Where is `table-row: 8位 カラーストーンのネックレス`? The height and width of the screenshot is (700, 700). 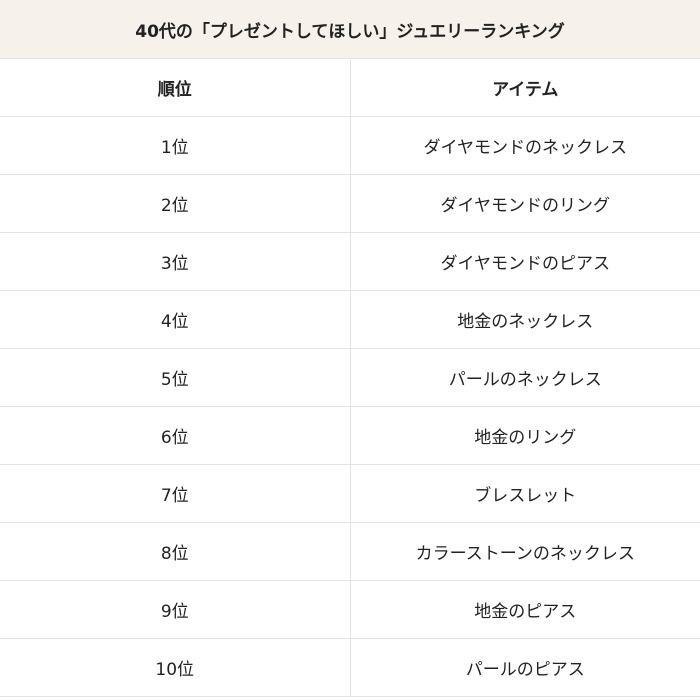
table-row: 8位 カラーストーンのネックレス is located at coordinates (350, 551).